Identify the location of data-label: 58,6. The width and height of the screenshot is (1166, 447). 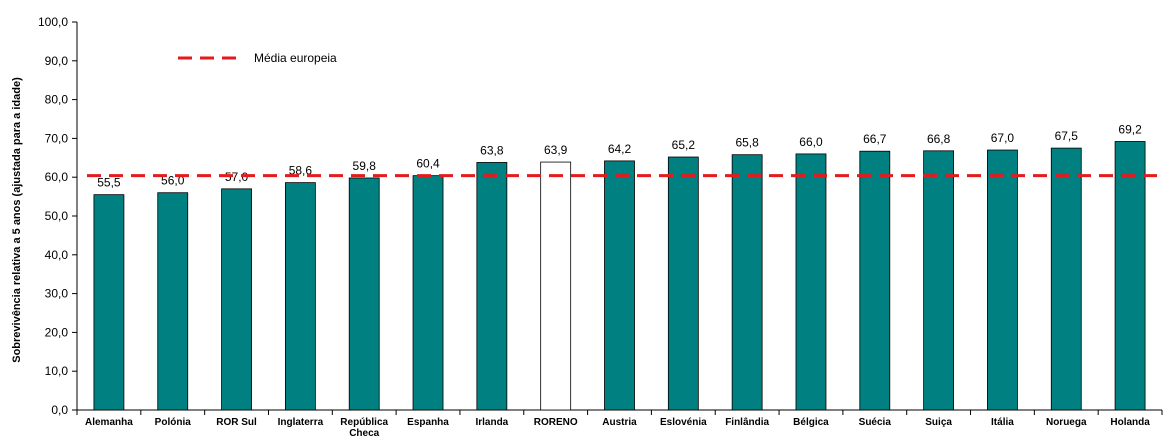
(301, 171).